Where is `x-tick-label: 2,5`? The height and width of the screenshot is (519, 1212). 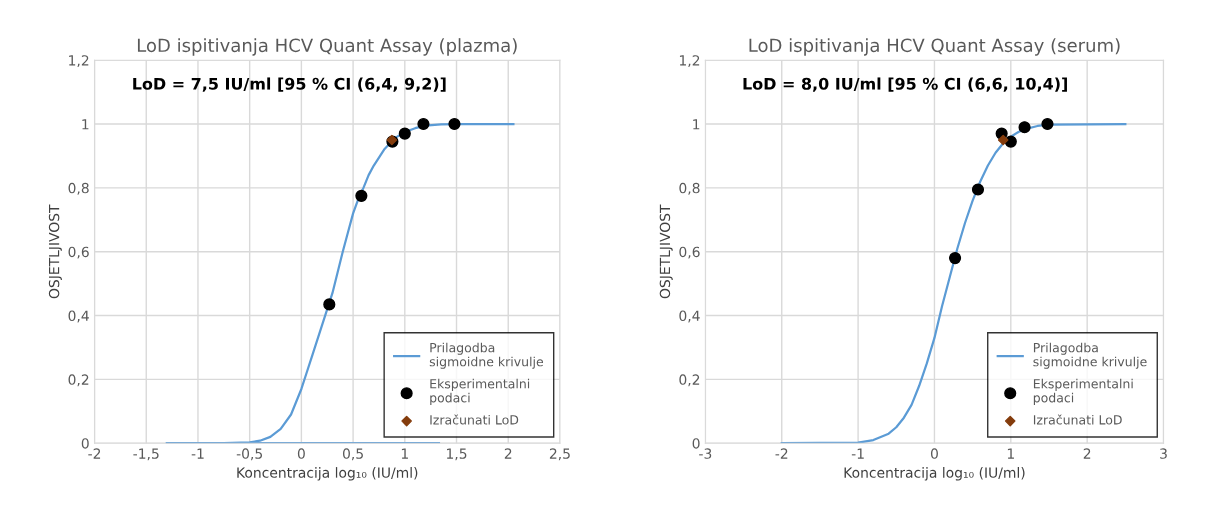
x-tick-label: 2,5 is located at coordinates (559, 454).